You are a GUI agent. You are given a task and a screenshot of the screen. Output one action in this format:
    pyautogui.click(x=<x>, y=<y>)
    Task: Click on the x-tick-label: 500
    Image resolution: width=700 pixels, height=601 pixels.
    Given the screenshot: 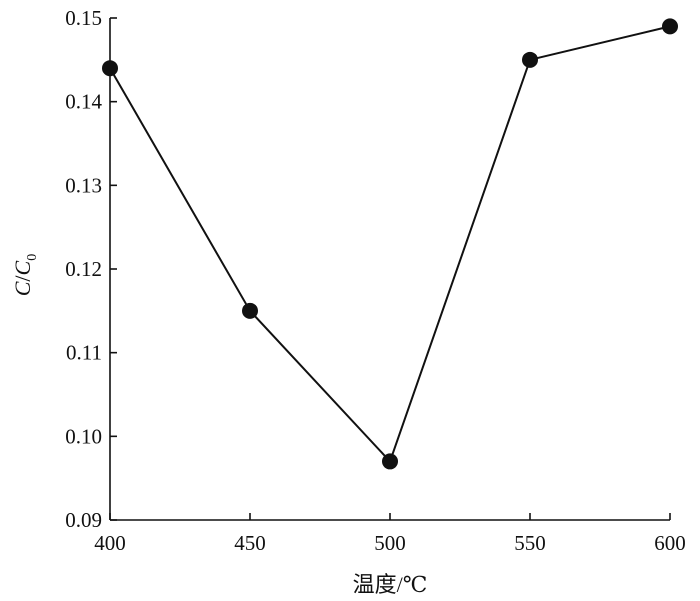 What is the action you would take?
    pyautogui.click(x=390, y=543)
    